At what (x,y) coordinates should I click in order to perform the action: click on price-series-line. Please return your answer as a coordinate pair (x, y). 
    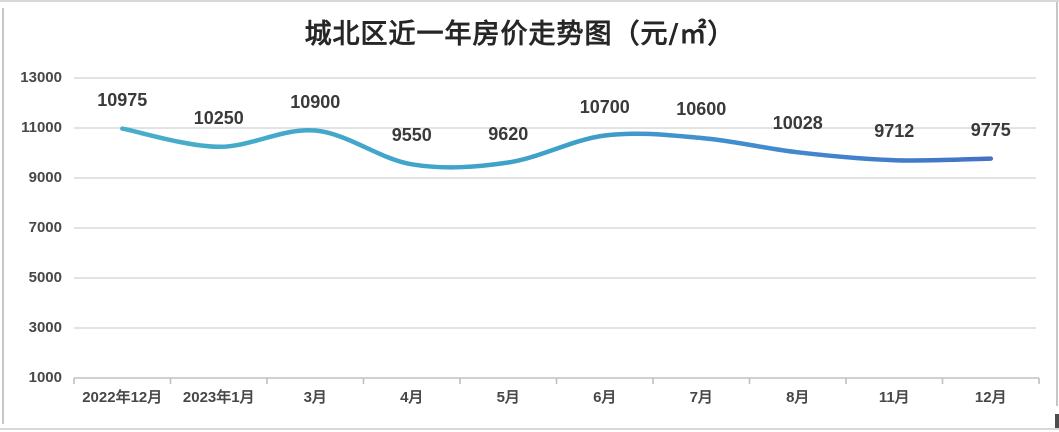
    Looking at the image, I should click on (557, 148).